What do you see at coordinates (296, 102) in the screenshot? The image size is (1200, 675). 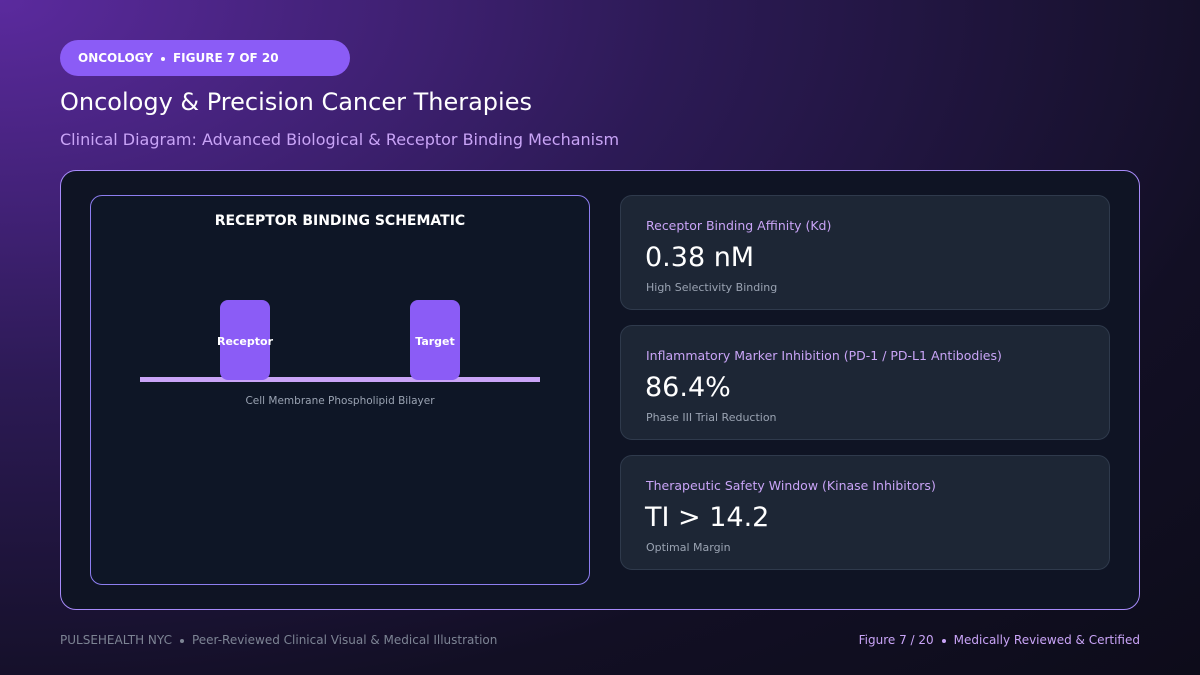 I see `title: Oncology & Precision Cancer Therapies` at bounding box center [296, 102].